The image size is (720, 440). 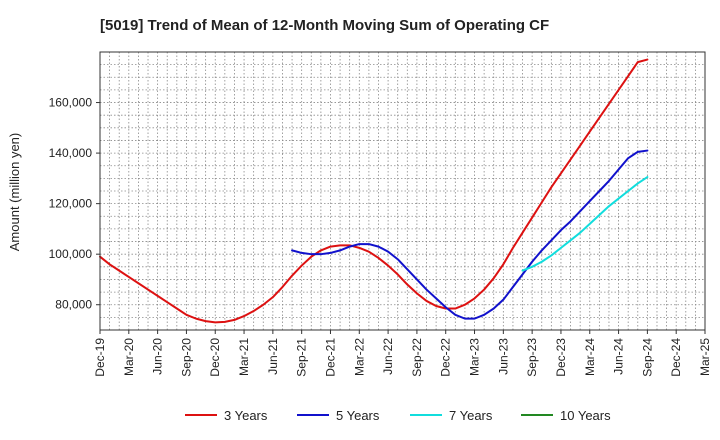 I want to click on series-line-7-years, so click(x=585, y=224).